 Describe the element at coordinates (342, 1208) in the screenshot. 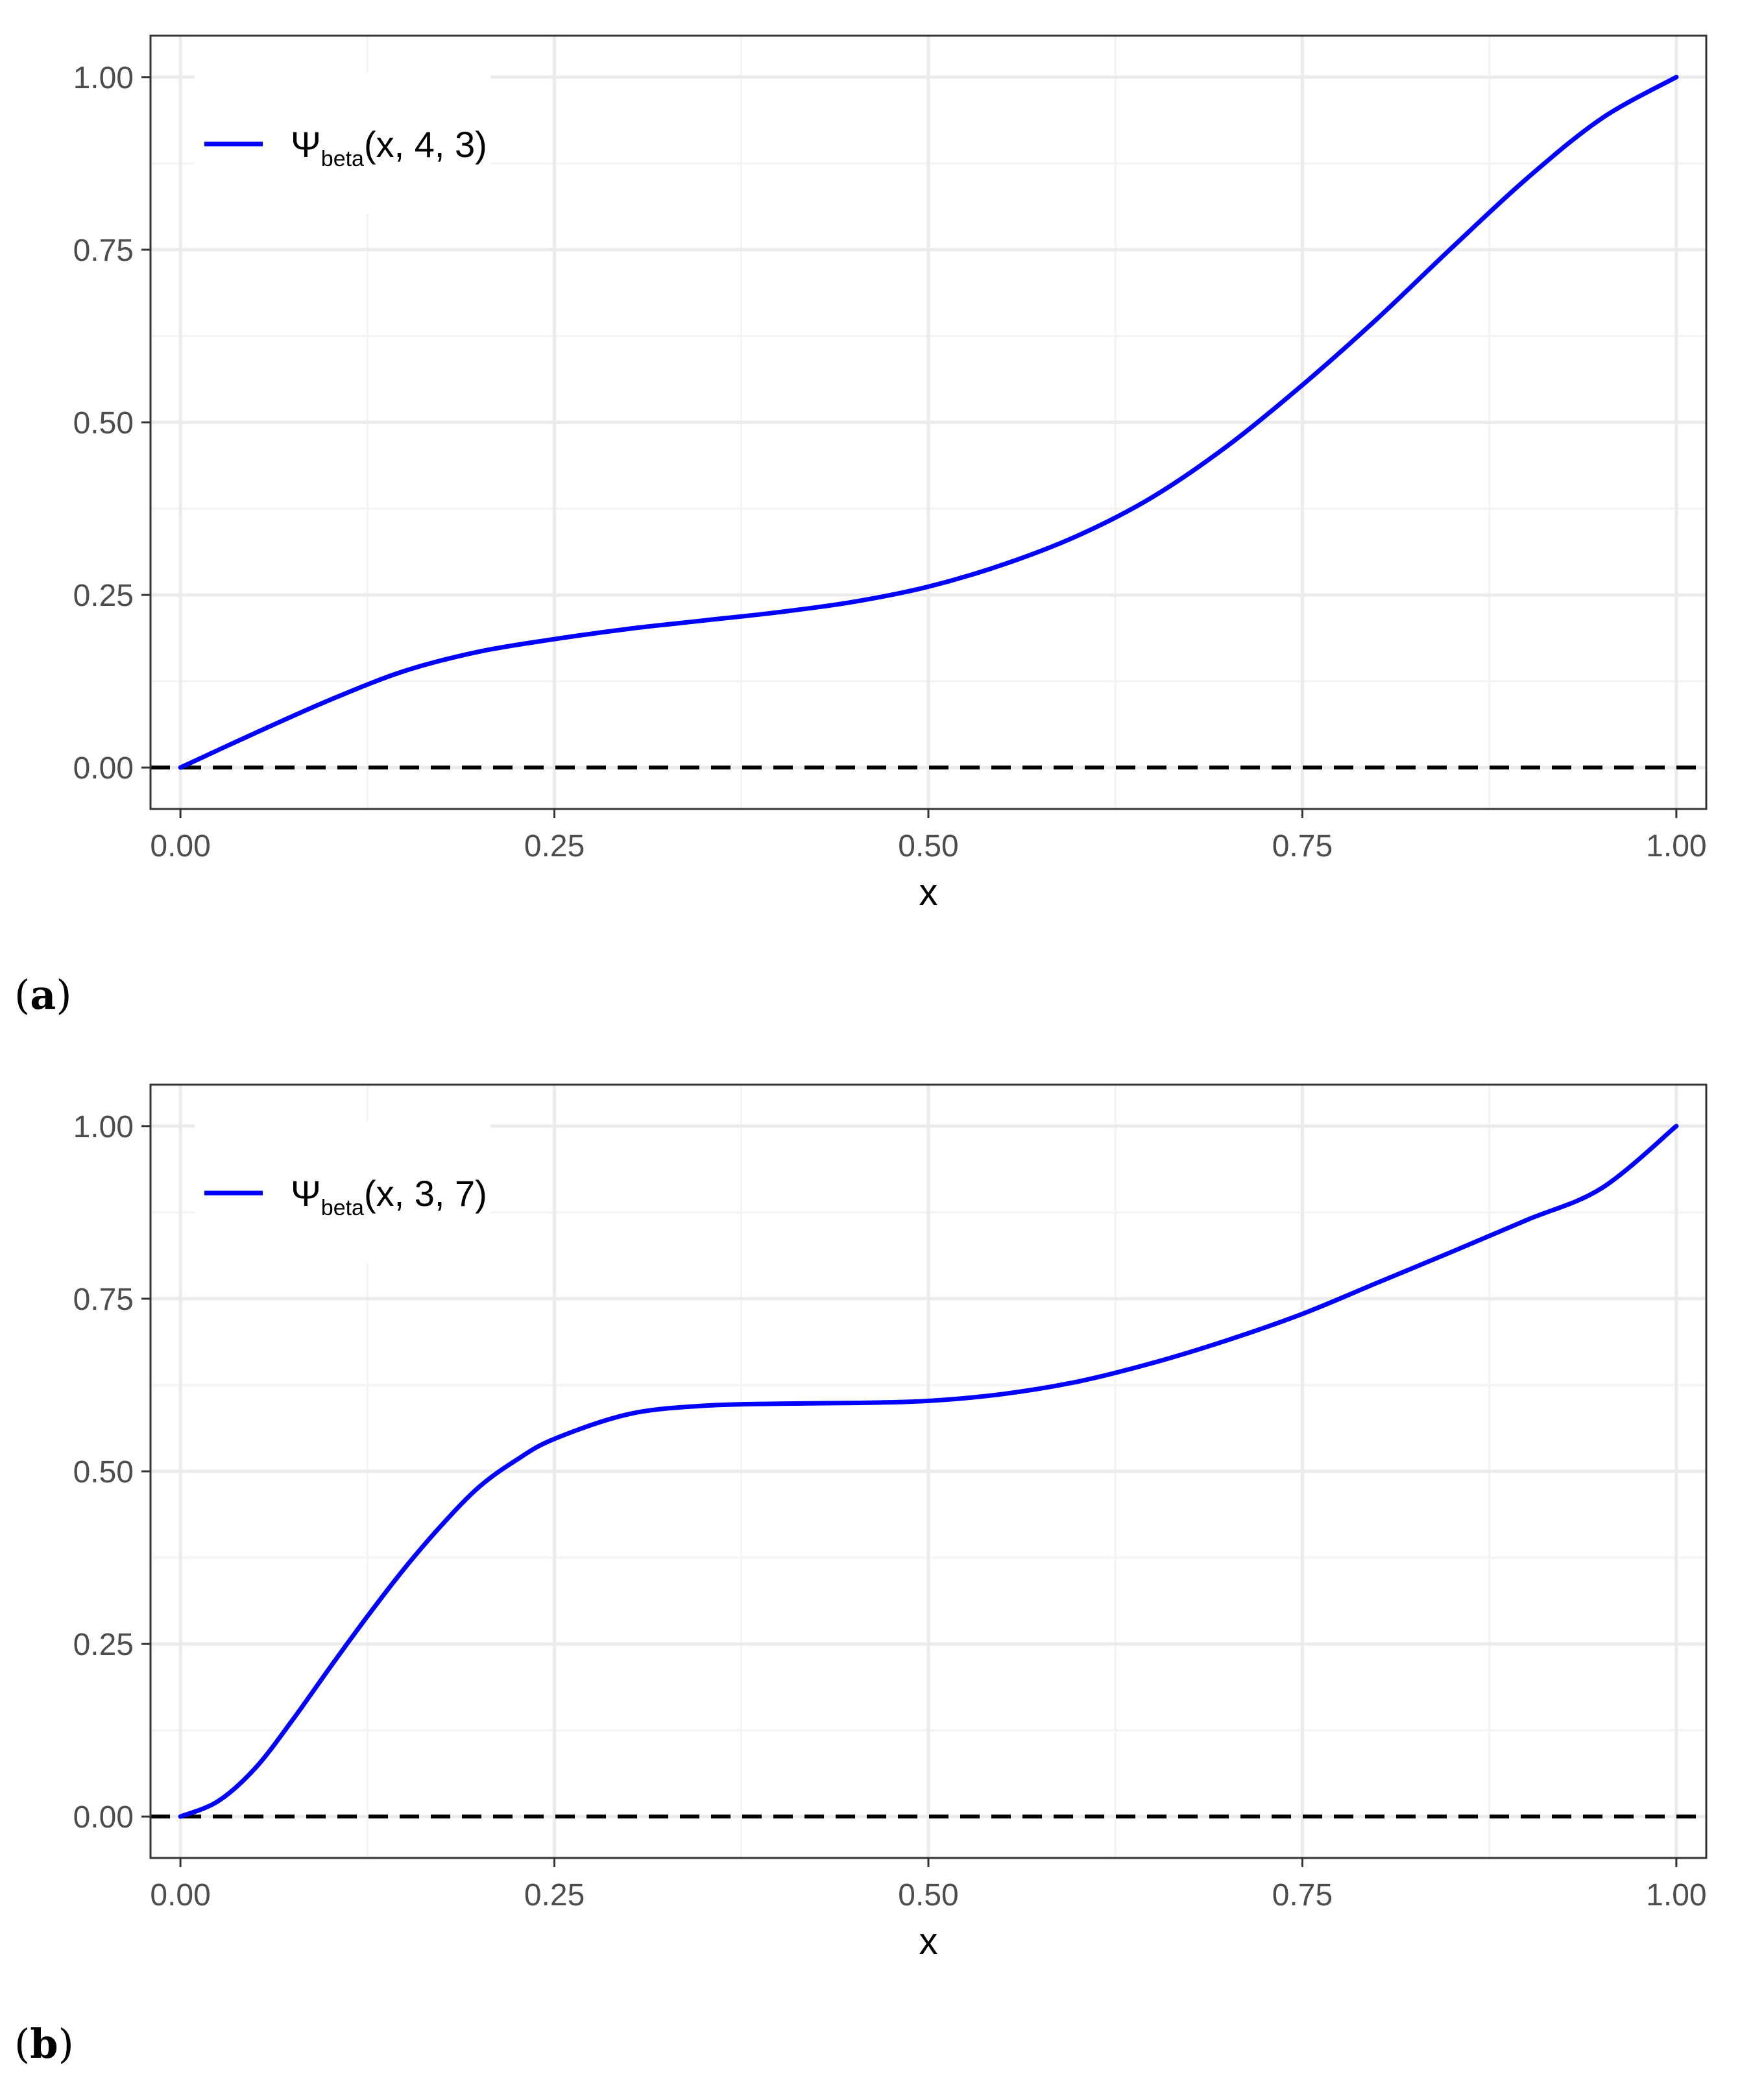

I see `chart-1-legend-subscript: beta` at that location.